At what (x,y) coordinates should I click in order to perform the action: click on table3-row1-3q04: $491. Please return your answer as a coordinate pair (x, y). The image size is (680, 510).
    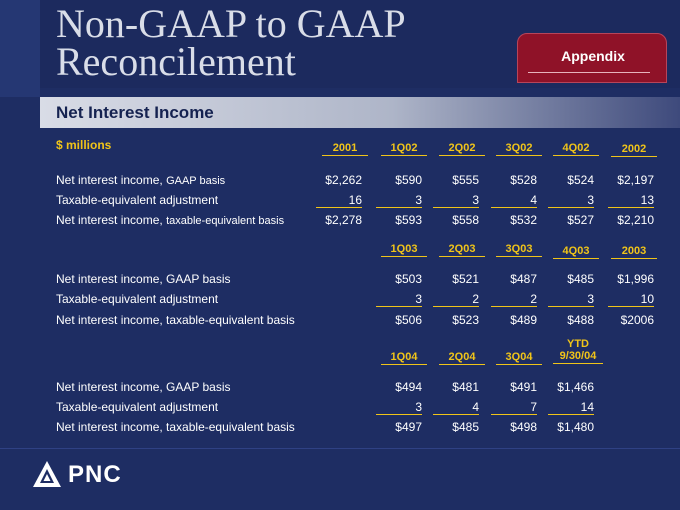
    Looking at the image, I should click on (523, 387).